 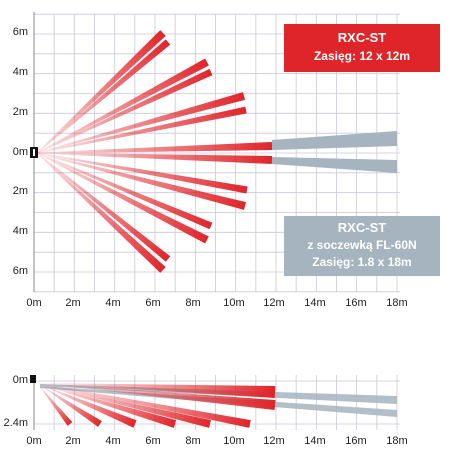 What do you see at coordinates (356, 441) in the screenshot?
I see `side-x-label: 16m` at bounding box center [356, 441].